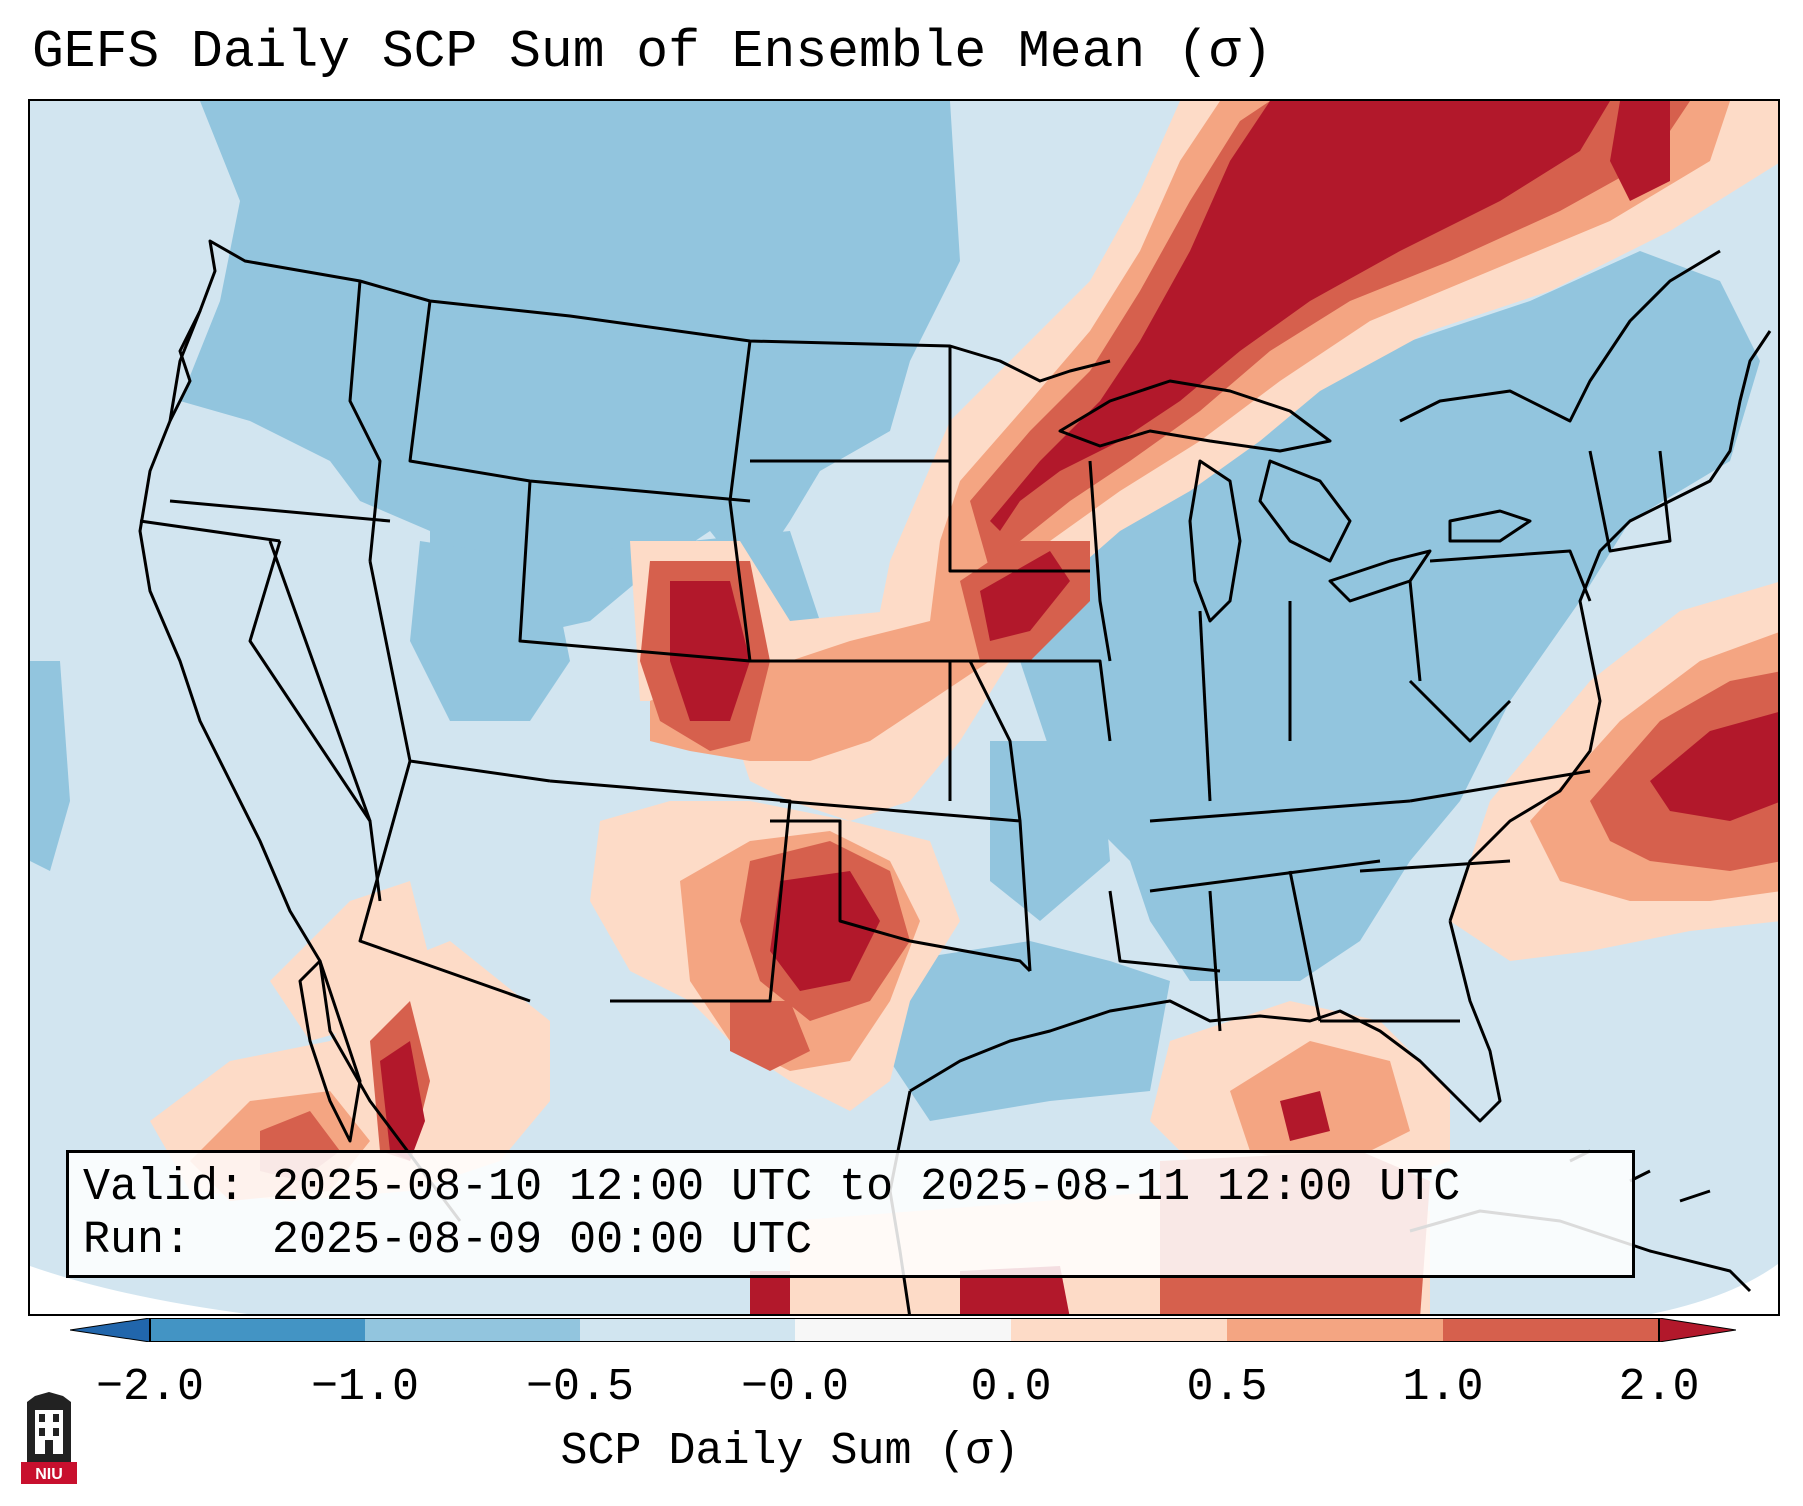 The width and height of the screenshot is (1803, 1506). Describe the element at coordinates (50, 766) in the screenshot. I see `region-pacific-blue` at that location.